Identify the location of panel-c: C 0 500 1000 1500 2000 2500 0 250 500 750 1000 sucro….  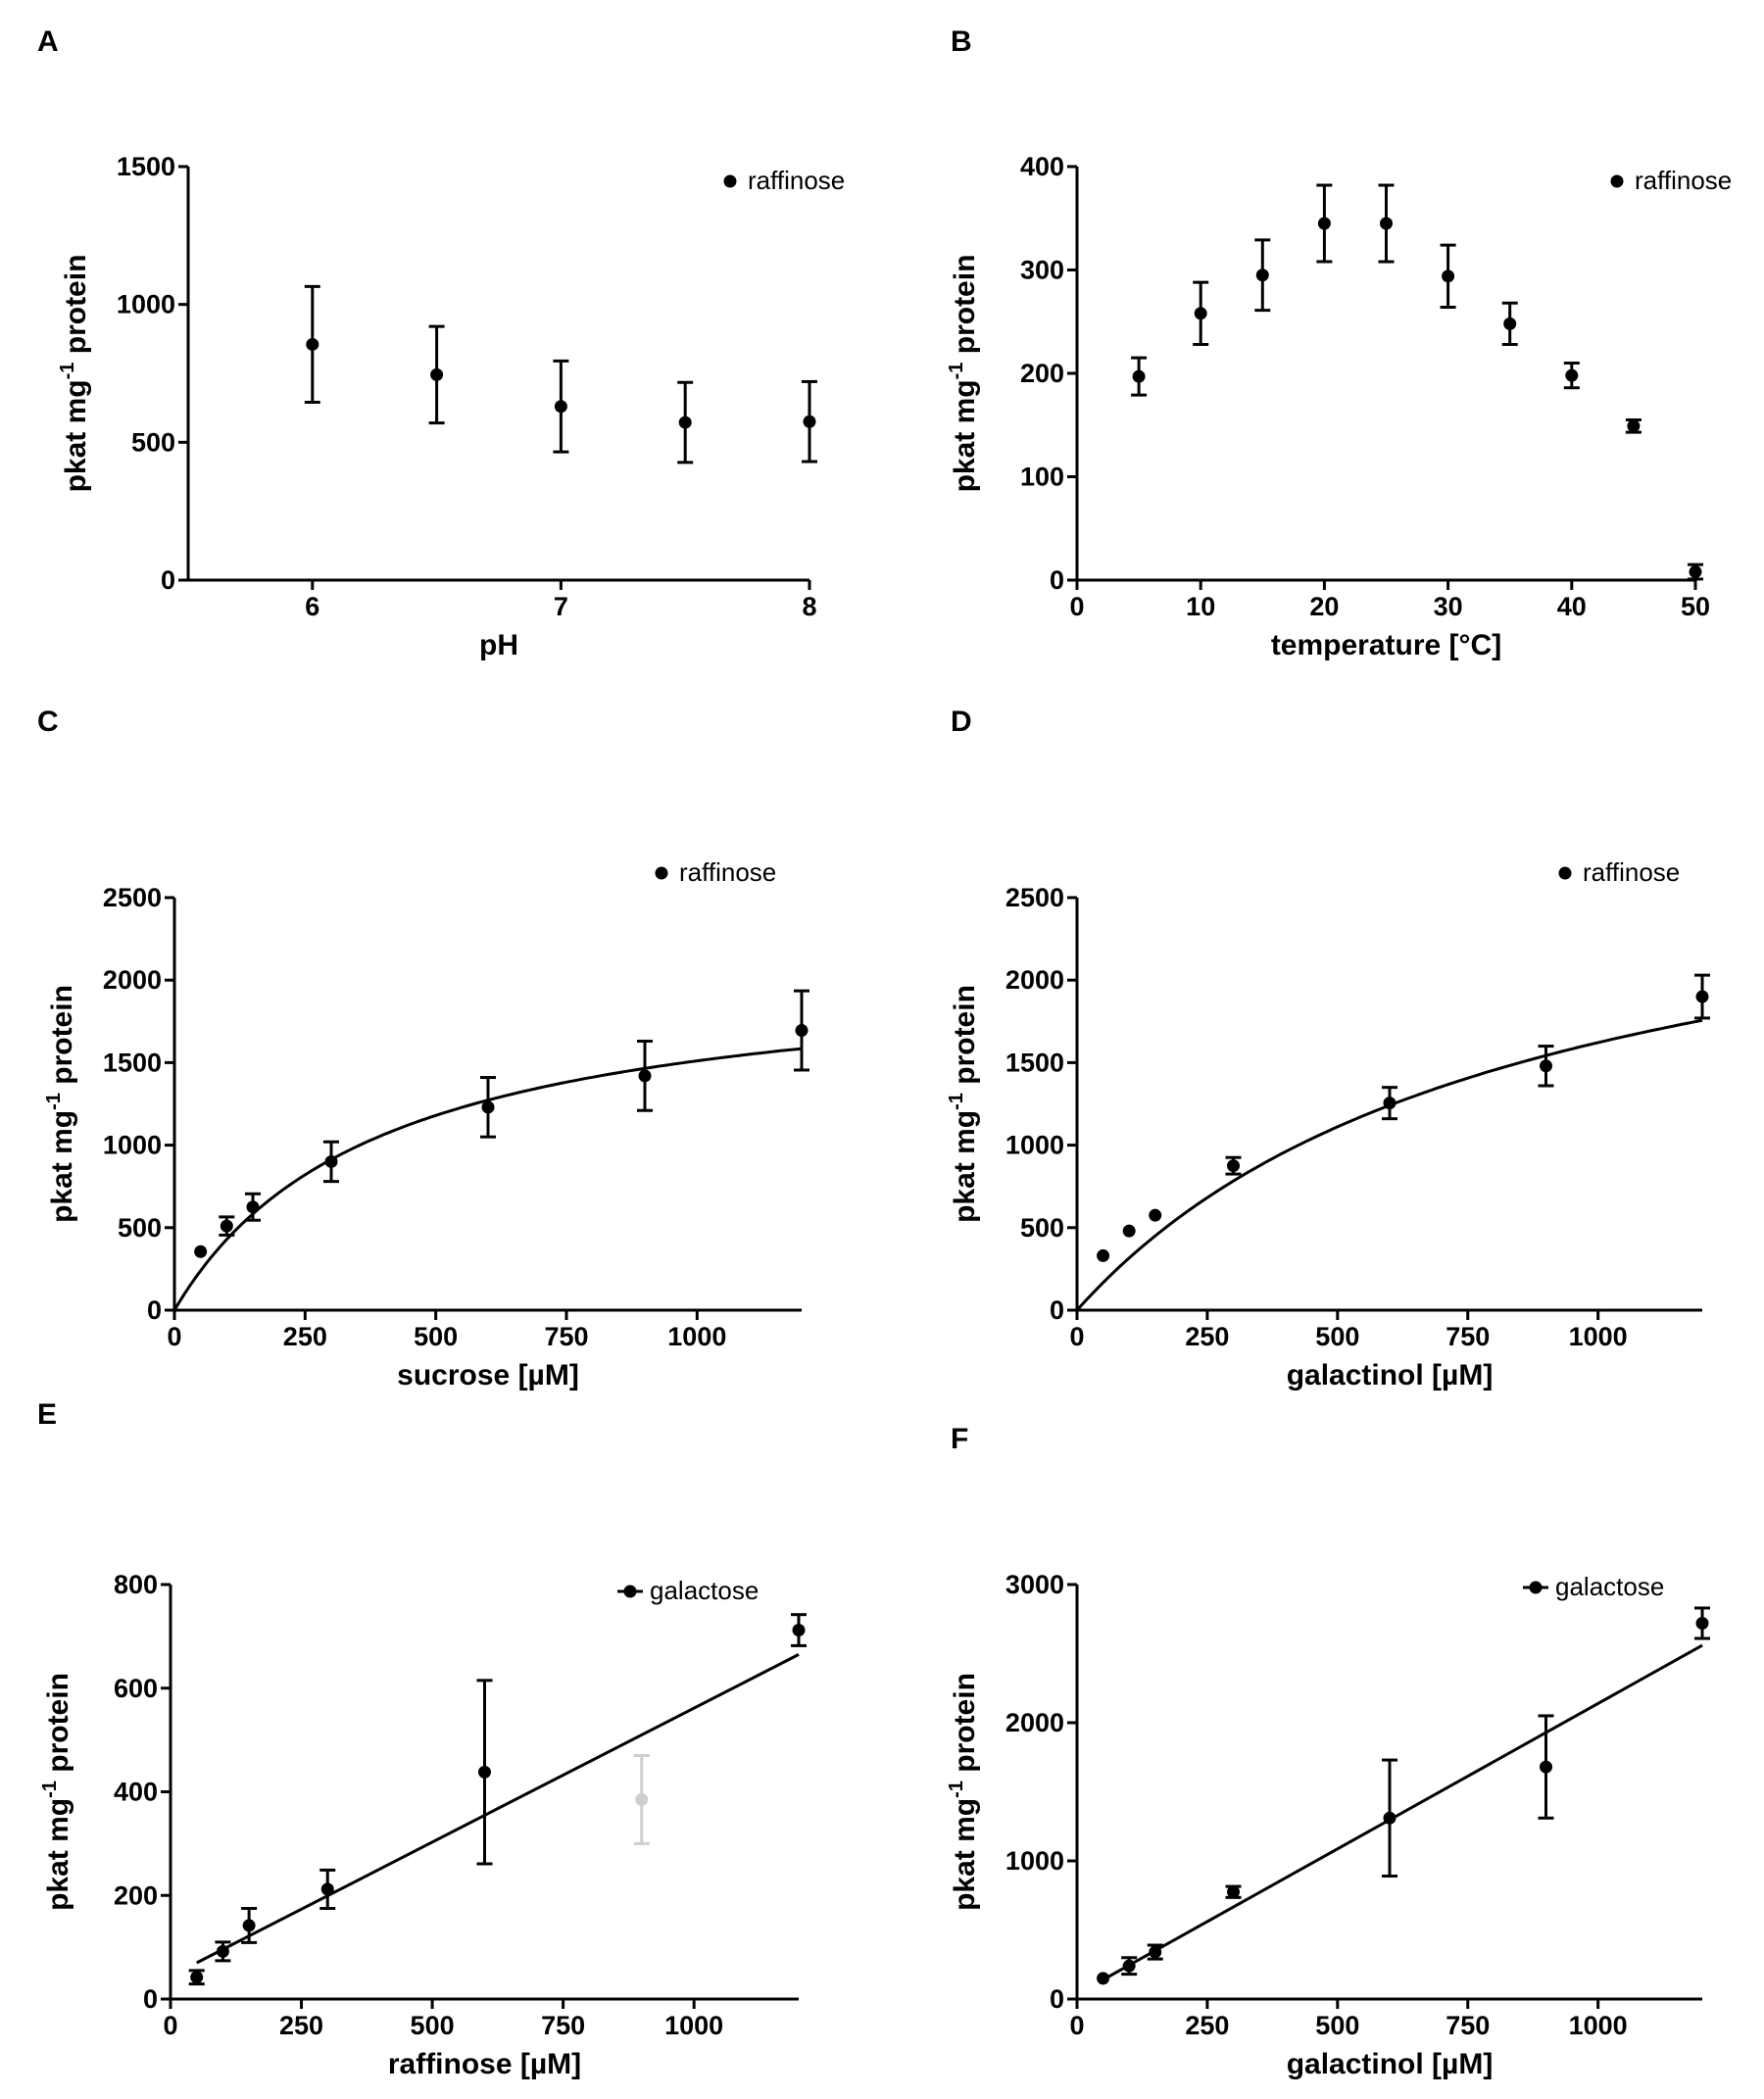
(423, 1048).